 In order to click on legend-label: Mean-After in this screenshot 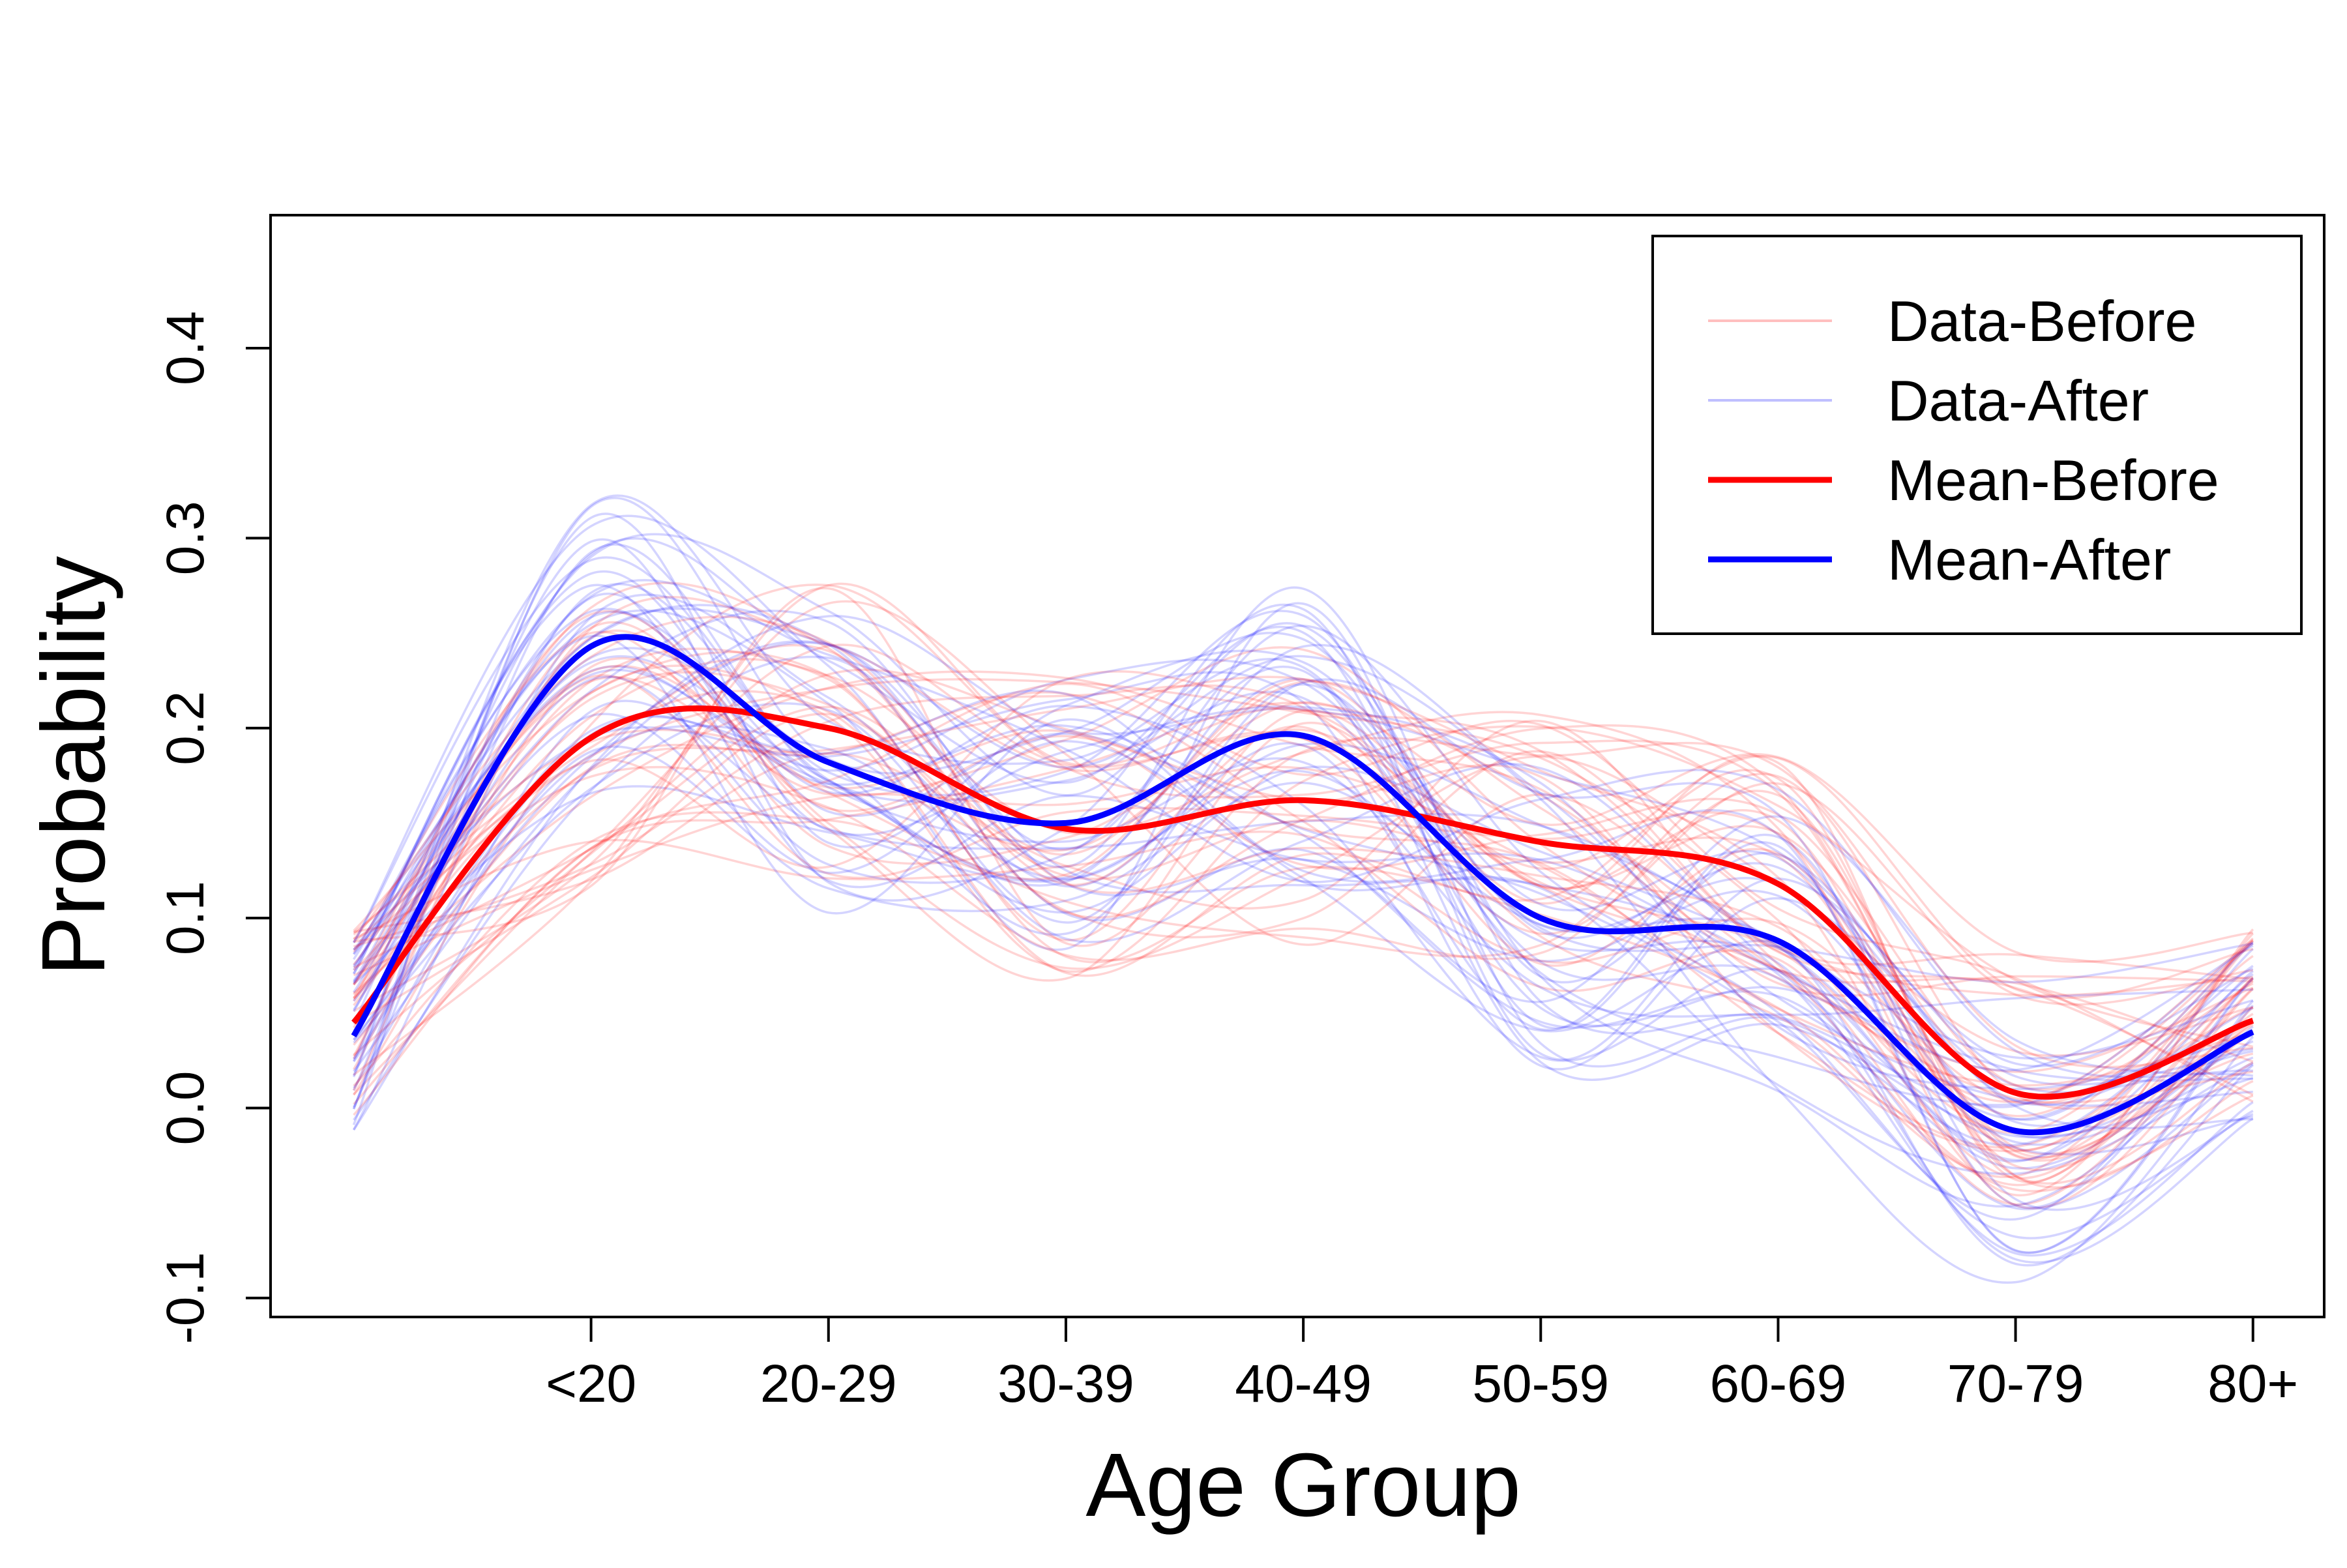, I will do `click(2029, 559)`.